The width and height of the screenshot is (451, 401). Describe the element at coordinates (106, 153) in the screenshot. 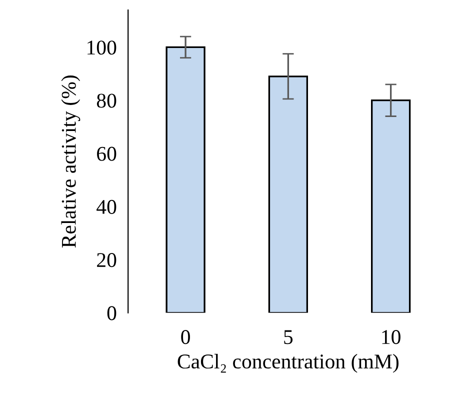

I see `y-tick-label: 60` at that location.